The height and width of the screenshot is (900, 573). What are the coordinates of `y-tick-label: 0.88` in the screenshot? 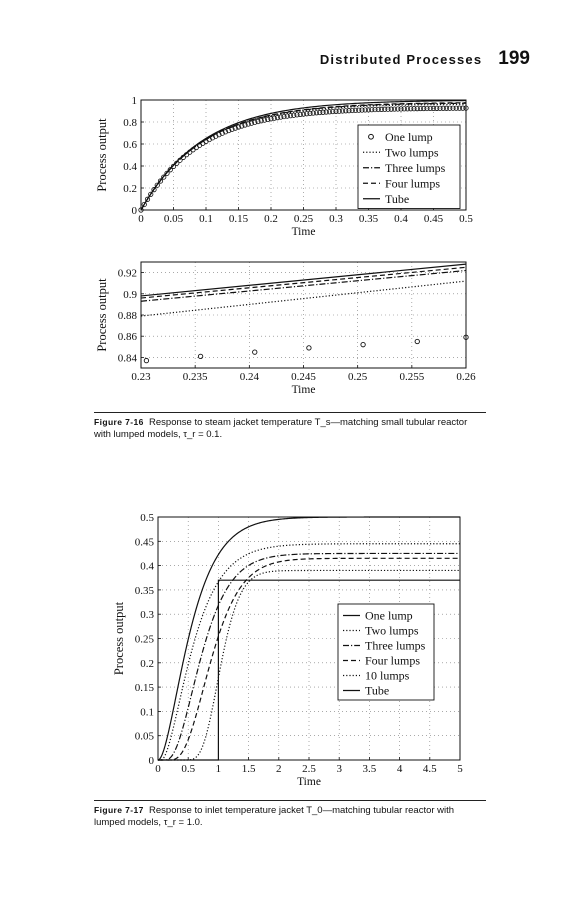 It's located at (128, 316).